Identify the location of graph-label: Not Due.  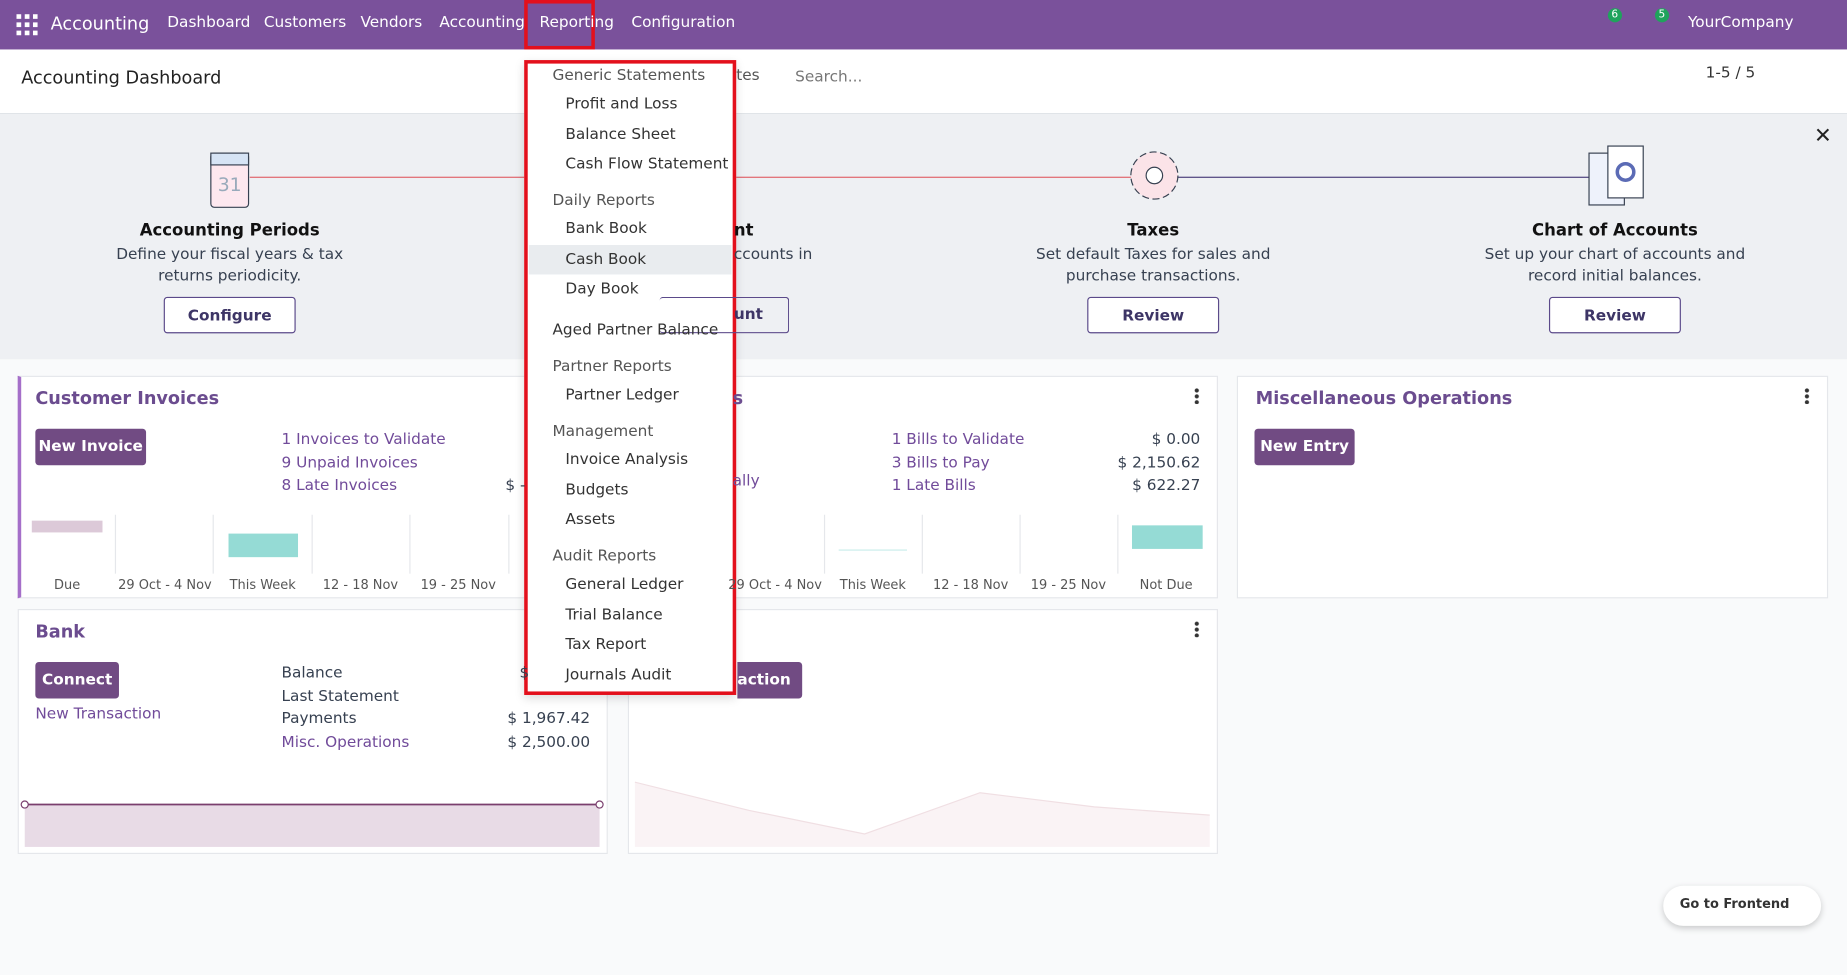
(1166, 585).